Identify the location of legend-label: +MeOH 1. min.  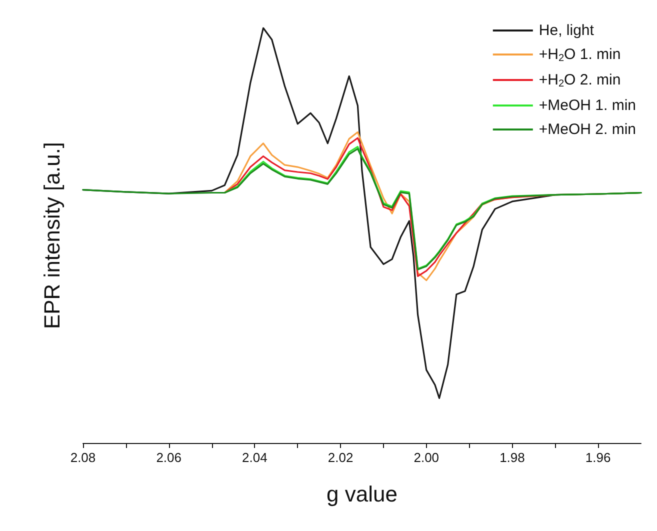
(587, 105).